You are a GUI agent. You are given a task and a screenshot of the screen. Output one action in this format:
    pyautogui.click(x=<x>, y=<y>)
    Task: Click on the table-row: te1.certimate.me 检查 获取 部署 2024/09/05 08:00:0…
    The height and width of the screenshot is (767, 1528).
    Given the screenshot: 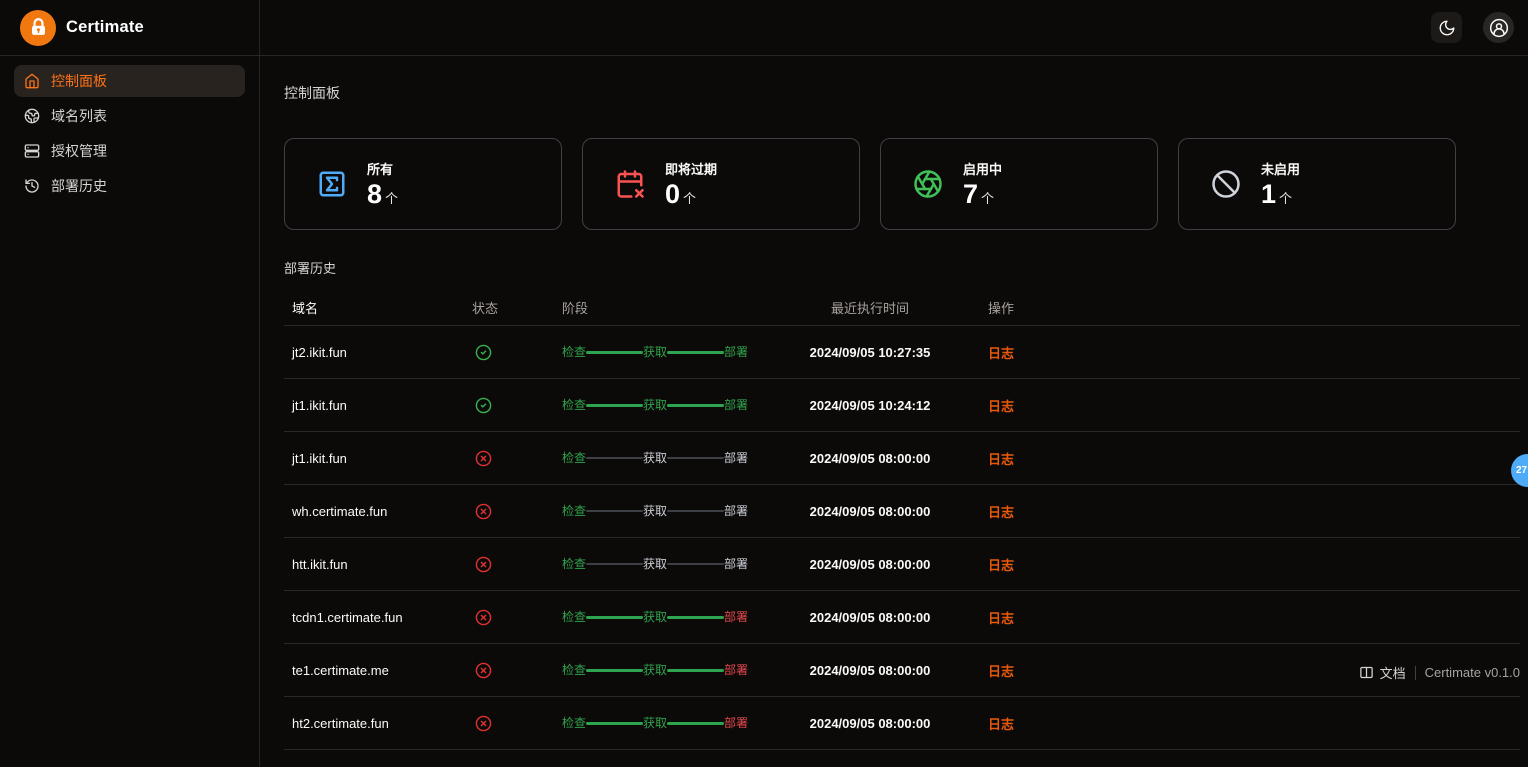 What is the action you would take?
    pyautogui.click(x=902, y=670)
    